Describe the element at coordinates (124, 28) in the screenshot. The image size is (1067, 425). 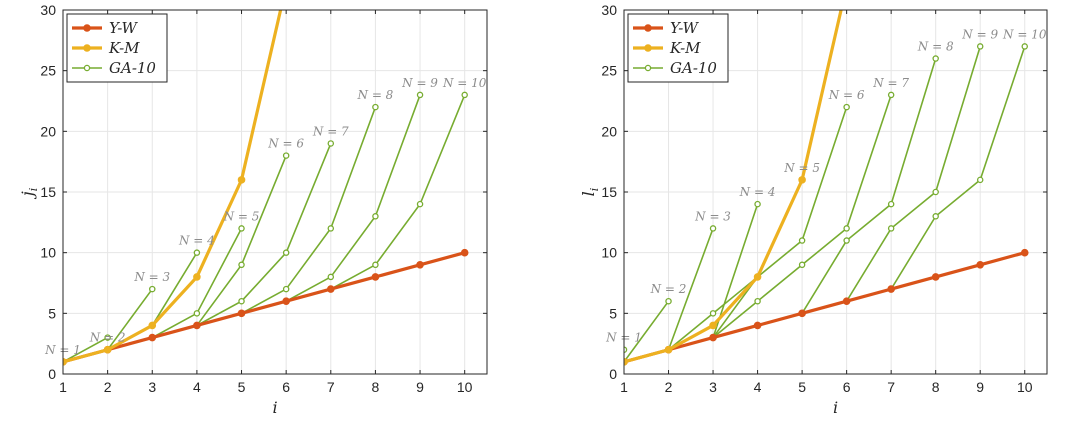
I see `legend-label: Y-W` at that location.